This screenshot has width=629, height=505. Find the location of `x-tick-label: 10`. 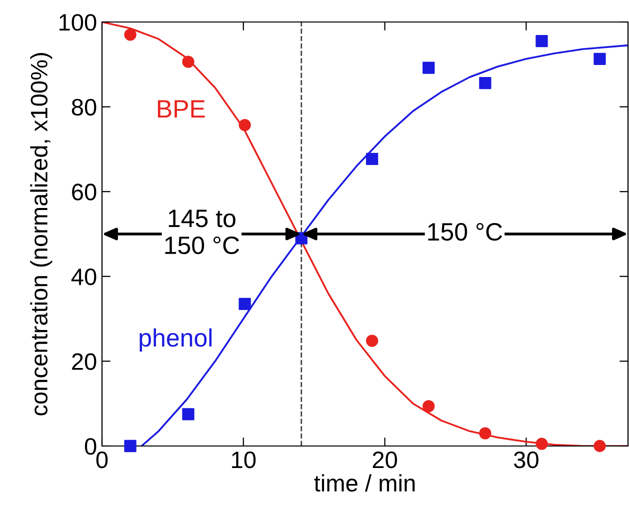

x-tick-label: 10 is located at coordinates (244, 459).